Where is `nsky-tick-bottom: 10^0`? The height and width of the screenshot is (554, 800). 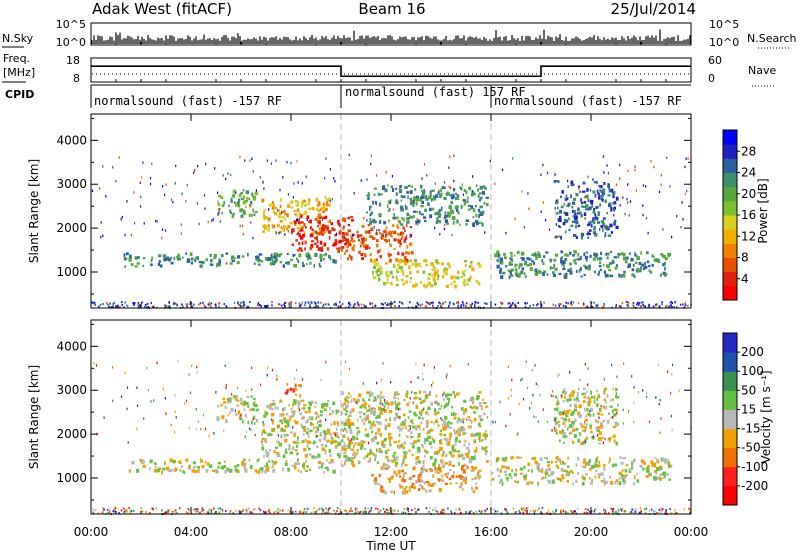 nsky-tick-bottom: 10^0 is located at coordinates (71, 42).